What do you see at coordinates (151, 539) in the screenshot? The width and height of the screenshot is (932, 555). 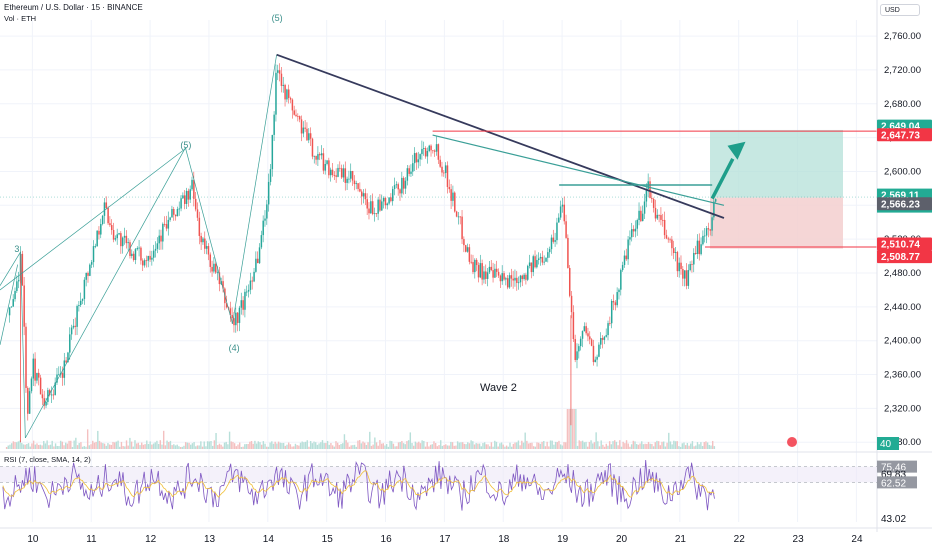 I see `time-tick-label: 12` at bounding box center [151, 539].